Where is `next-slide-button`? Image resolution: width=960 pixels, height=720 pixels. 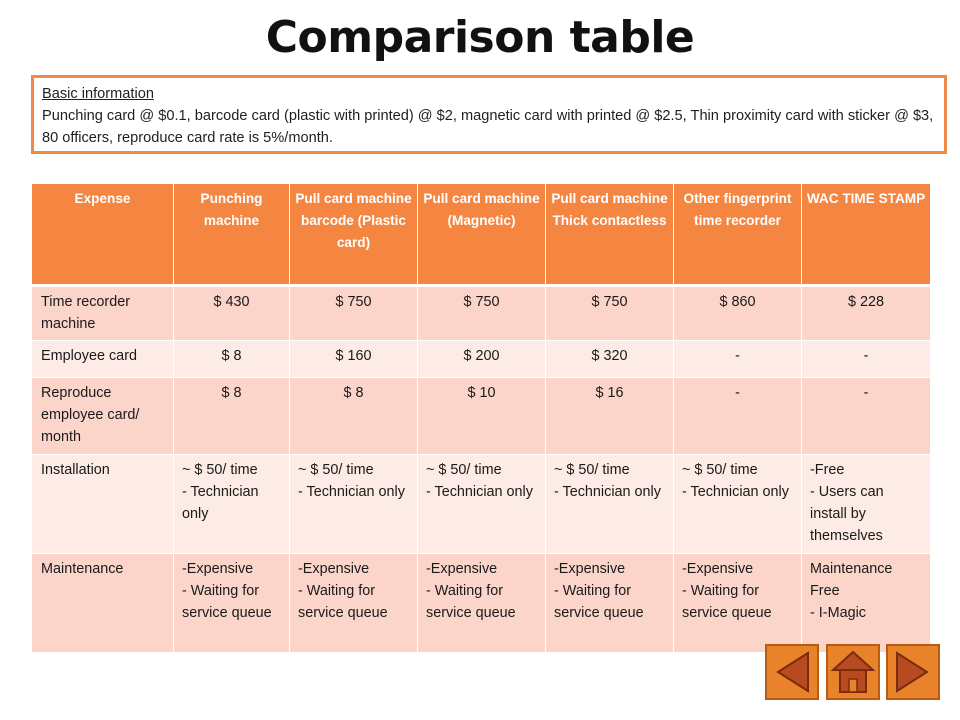 next-slide-button is located at coordinates (913, 672).